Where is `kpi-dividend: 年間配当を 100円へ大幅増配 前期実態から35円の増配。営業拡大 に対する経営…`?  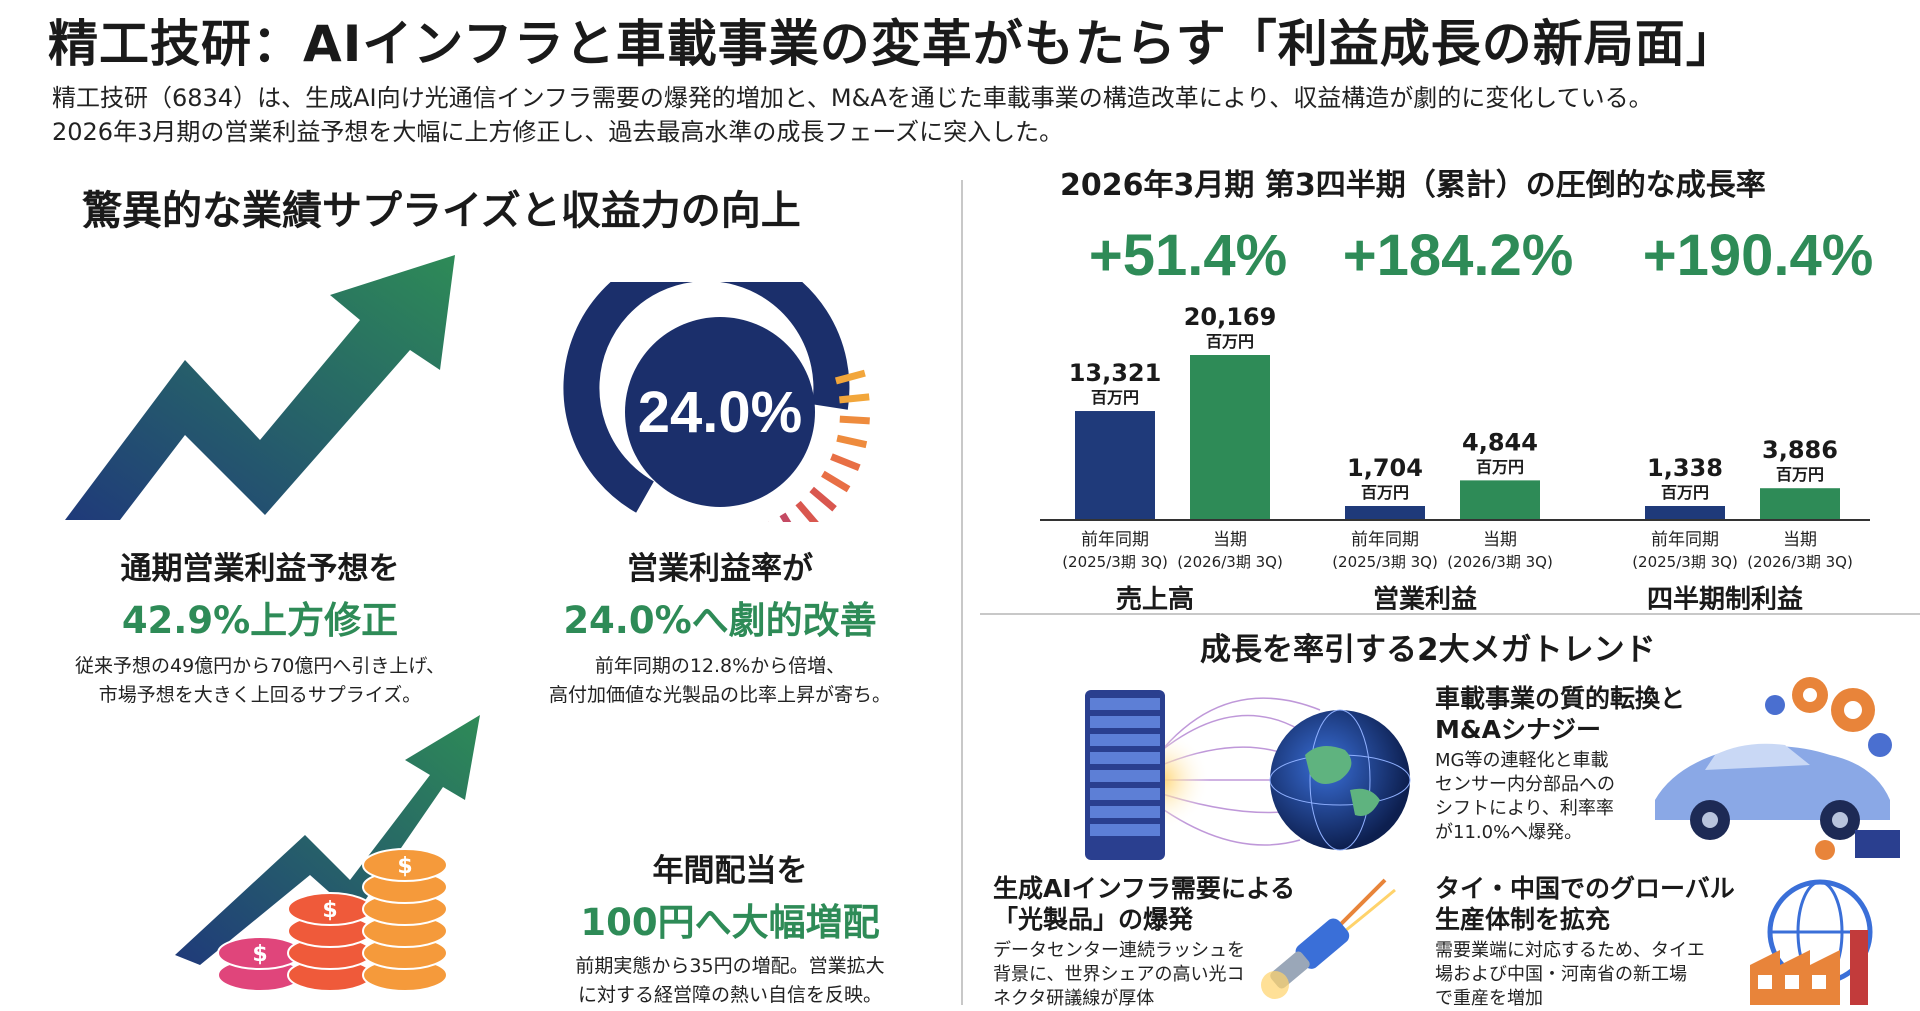 kpi-dividend: 年間配当を 100円へ大幅増配 前期実態から35円の増配。営業拡大 に対する経営… is located at coordinates (730, 927).